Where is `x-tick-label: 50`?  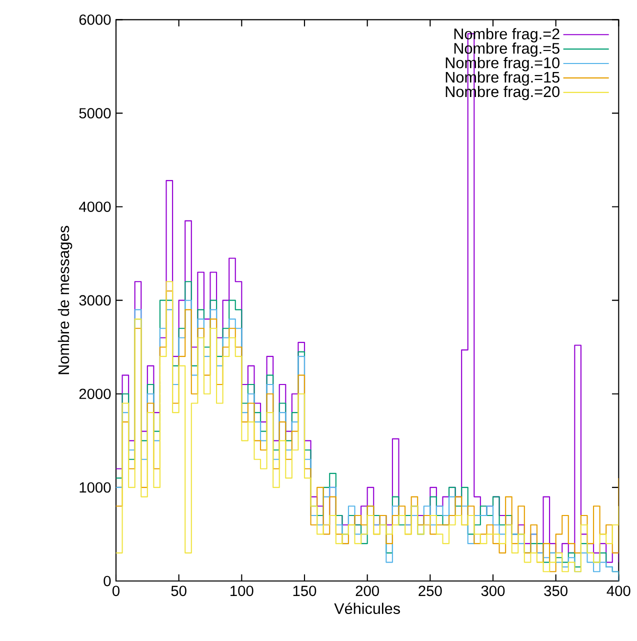
x-tick-label: 50 is located at coordinates (178, 591).